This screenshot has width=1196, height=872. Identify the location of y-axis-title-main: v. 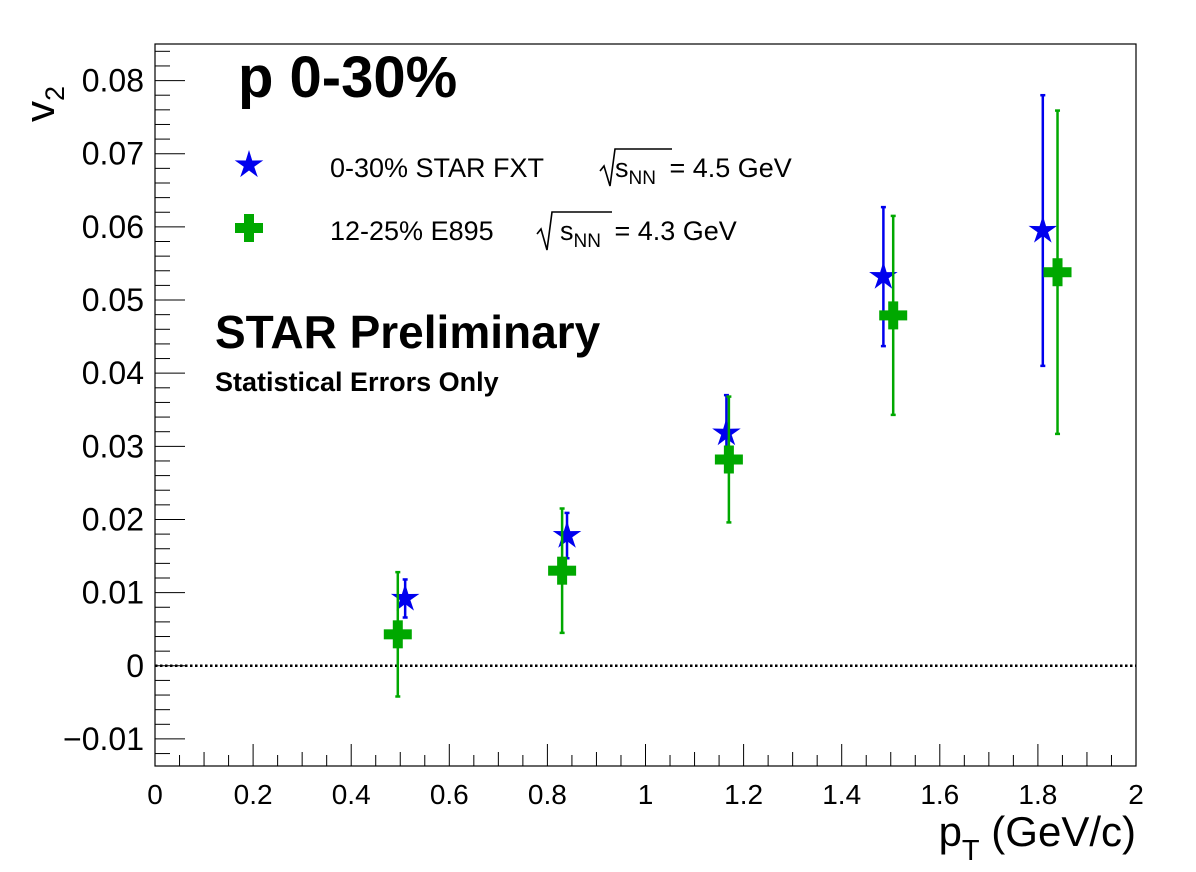
(39, 111).